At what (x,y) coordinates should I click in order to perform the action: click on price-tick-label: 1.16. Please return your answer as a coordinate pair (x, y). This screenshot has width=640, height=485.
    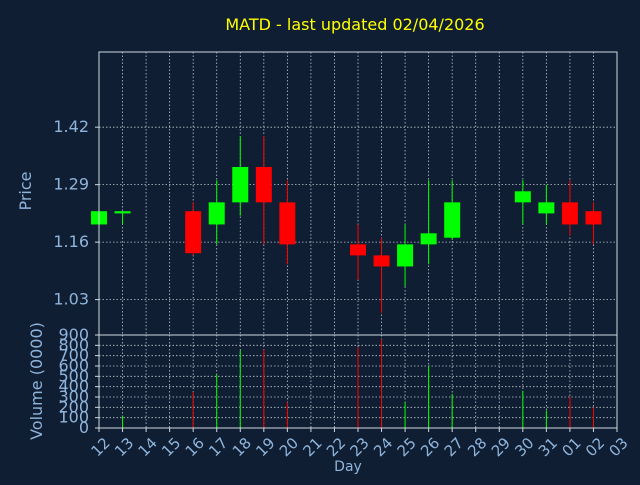
    Looking at the image, I should click on (71, 241).